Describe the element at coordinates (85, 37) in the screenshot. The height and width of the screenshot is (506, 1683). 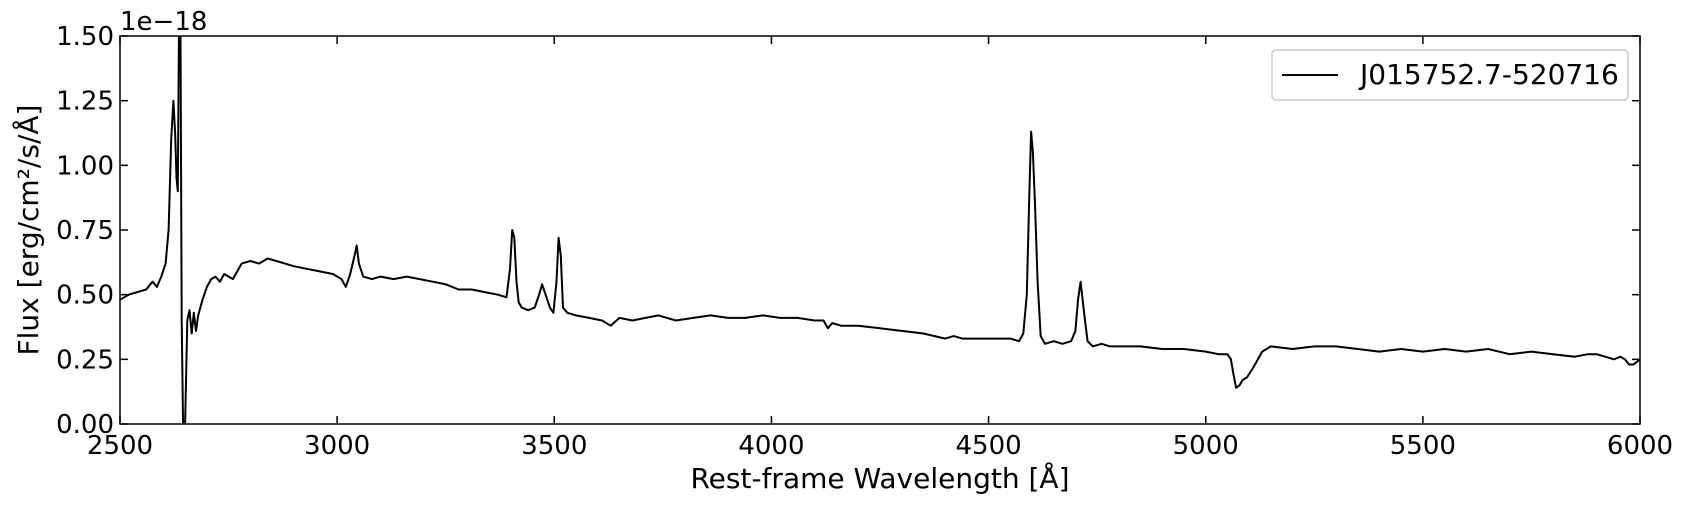
I see `y-tick-label: 1.50` at that location.